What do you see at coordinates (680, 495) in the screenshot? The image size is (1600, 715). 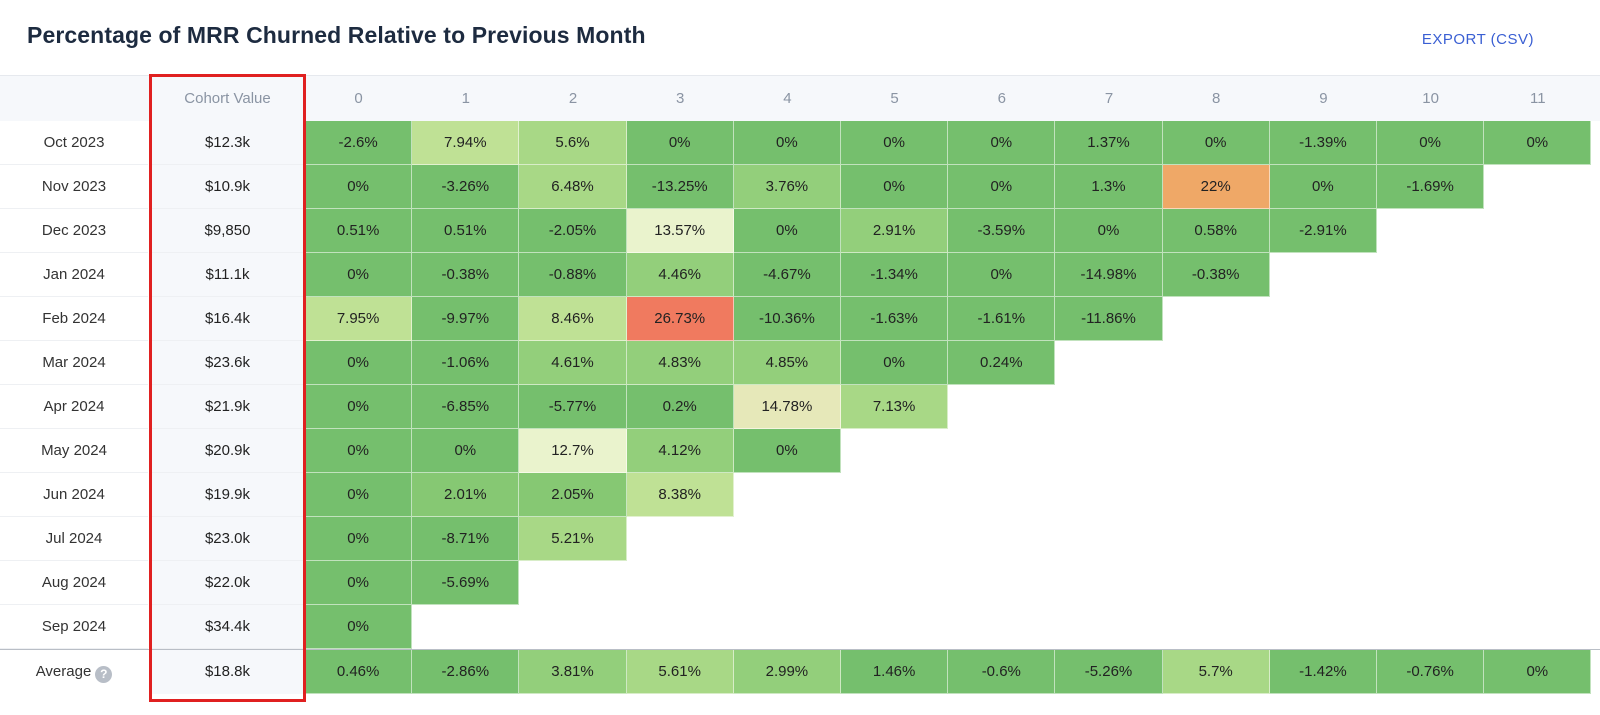 I see `retention-cell: 8.38%` at bounding box center [680, 495].